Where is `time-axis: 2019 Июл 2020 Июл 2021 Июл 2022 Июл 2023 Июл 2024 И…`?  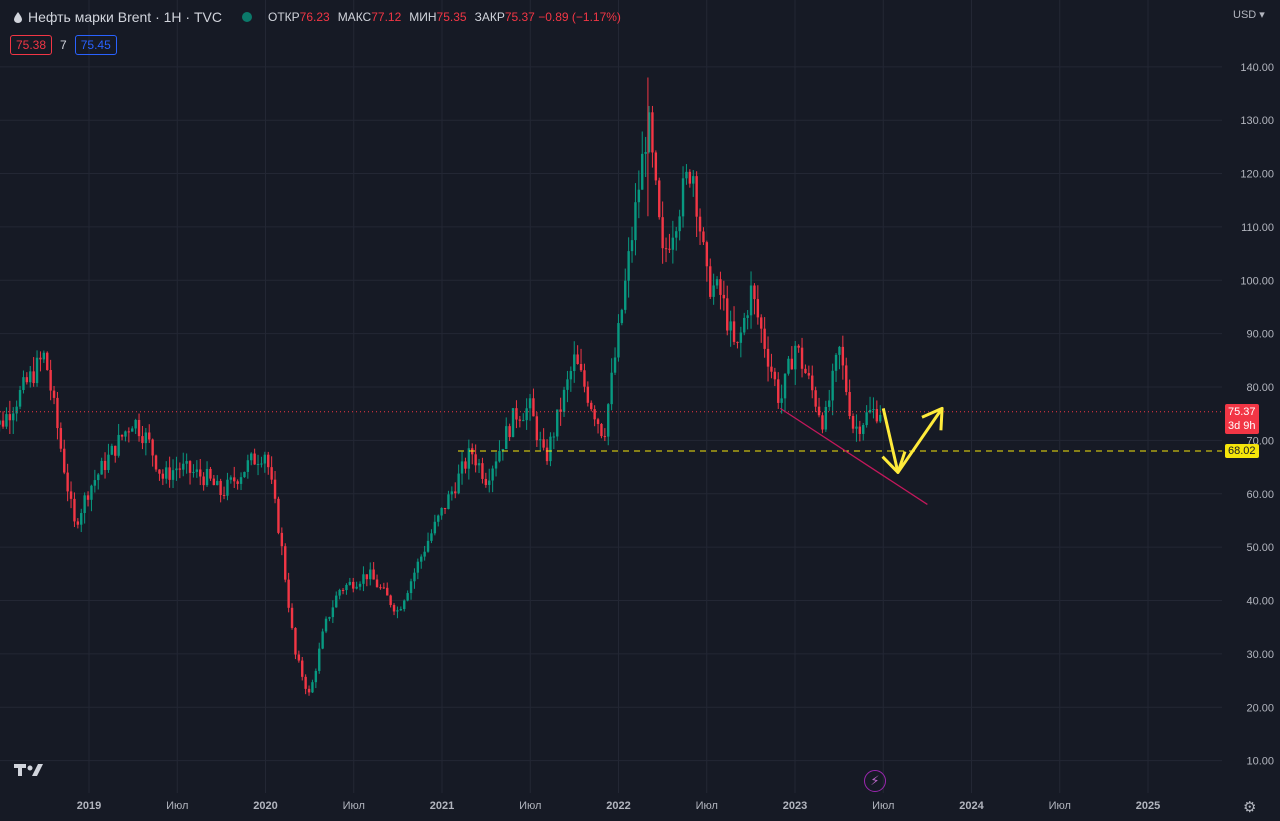 time-axis: 2019 Июл 2020 Июл 2021 Июл 2022 Июл 2023 Июл 2024 И… is located at coordinates (611, 807).